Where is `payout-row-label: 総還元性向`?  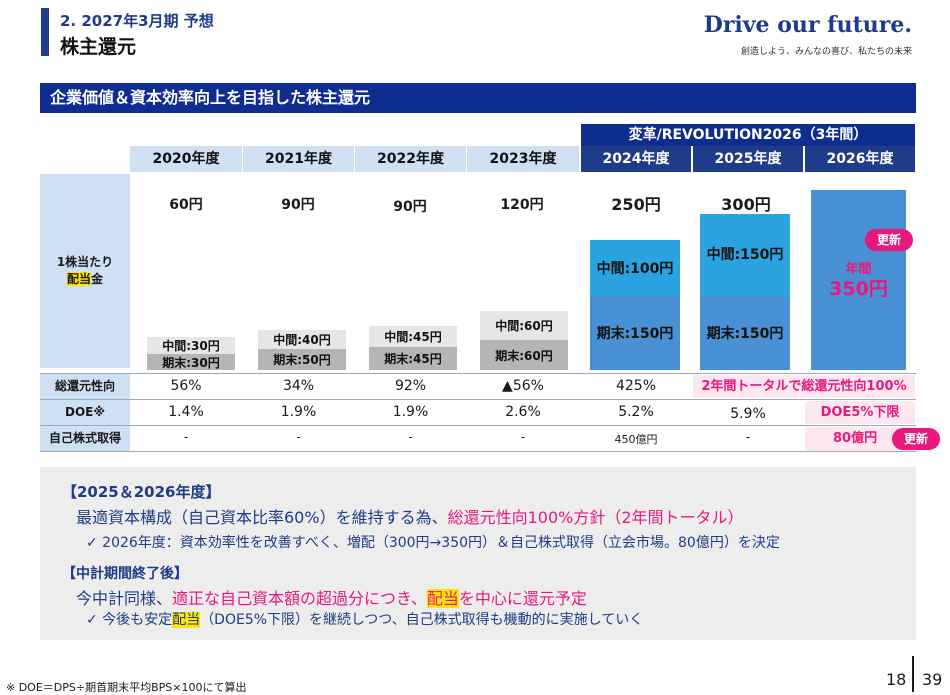 payout-row-label: 総還元性向 is located at coordinates (85, 386).